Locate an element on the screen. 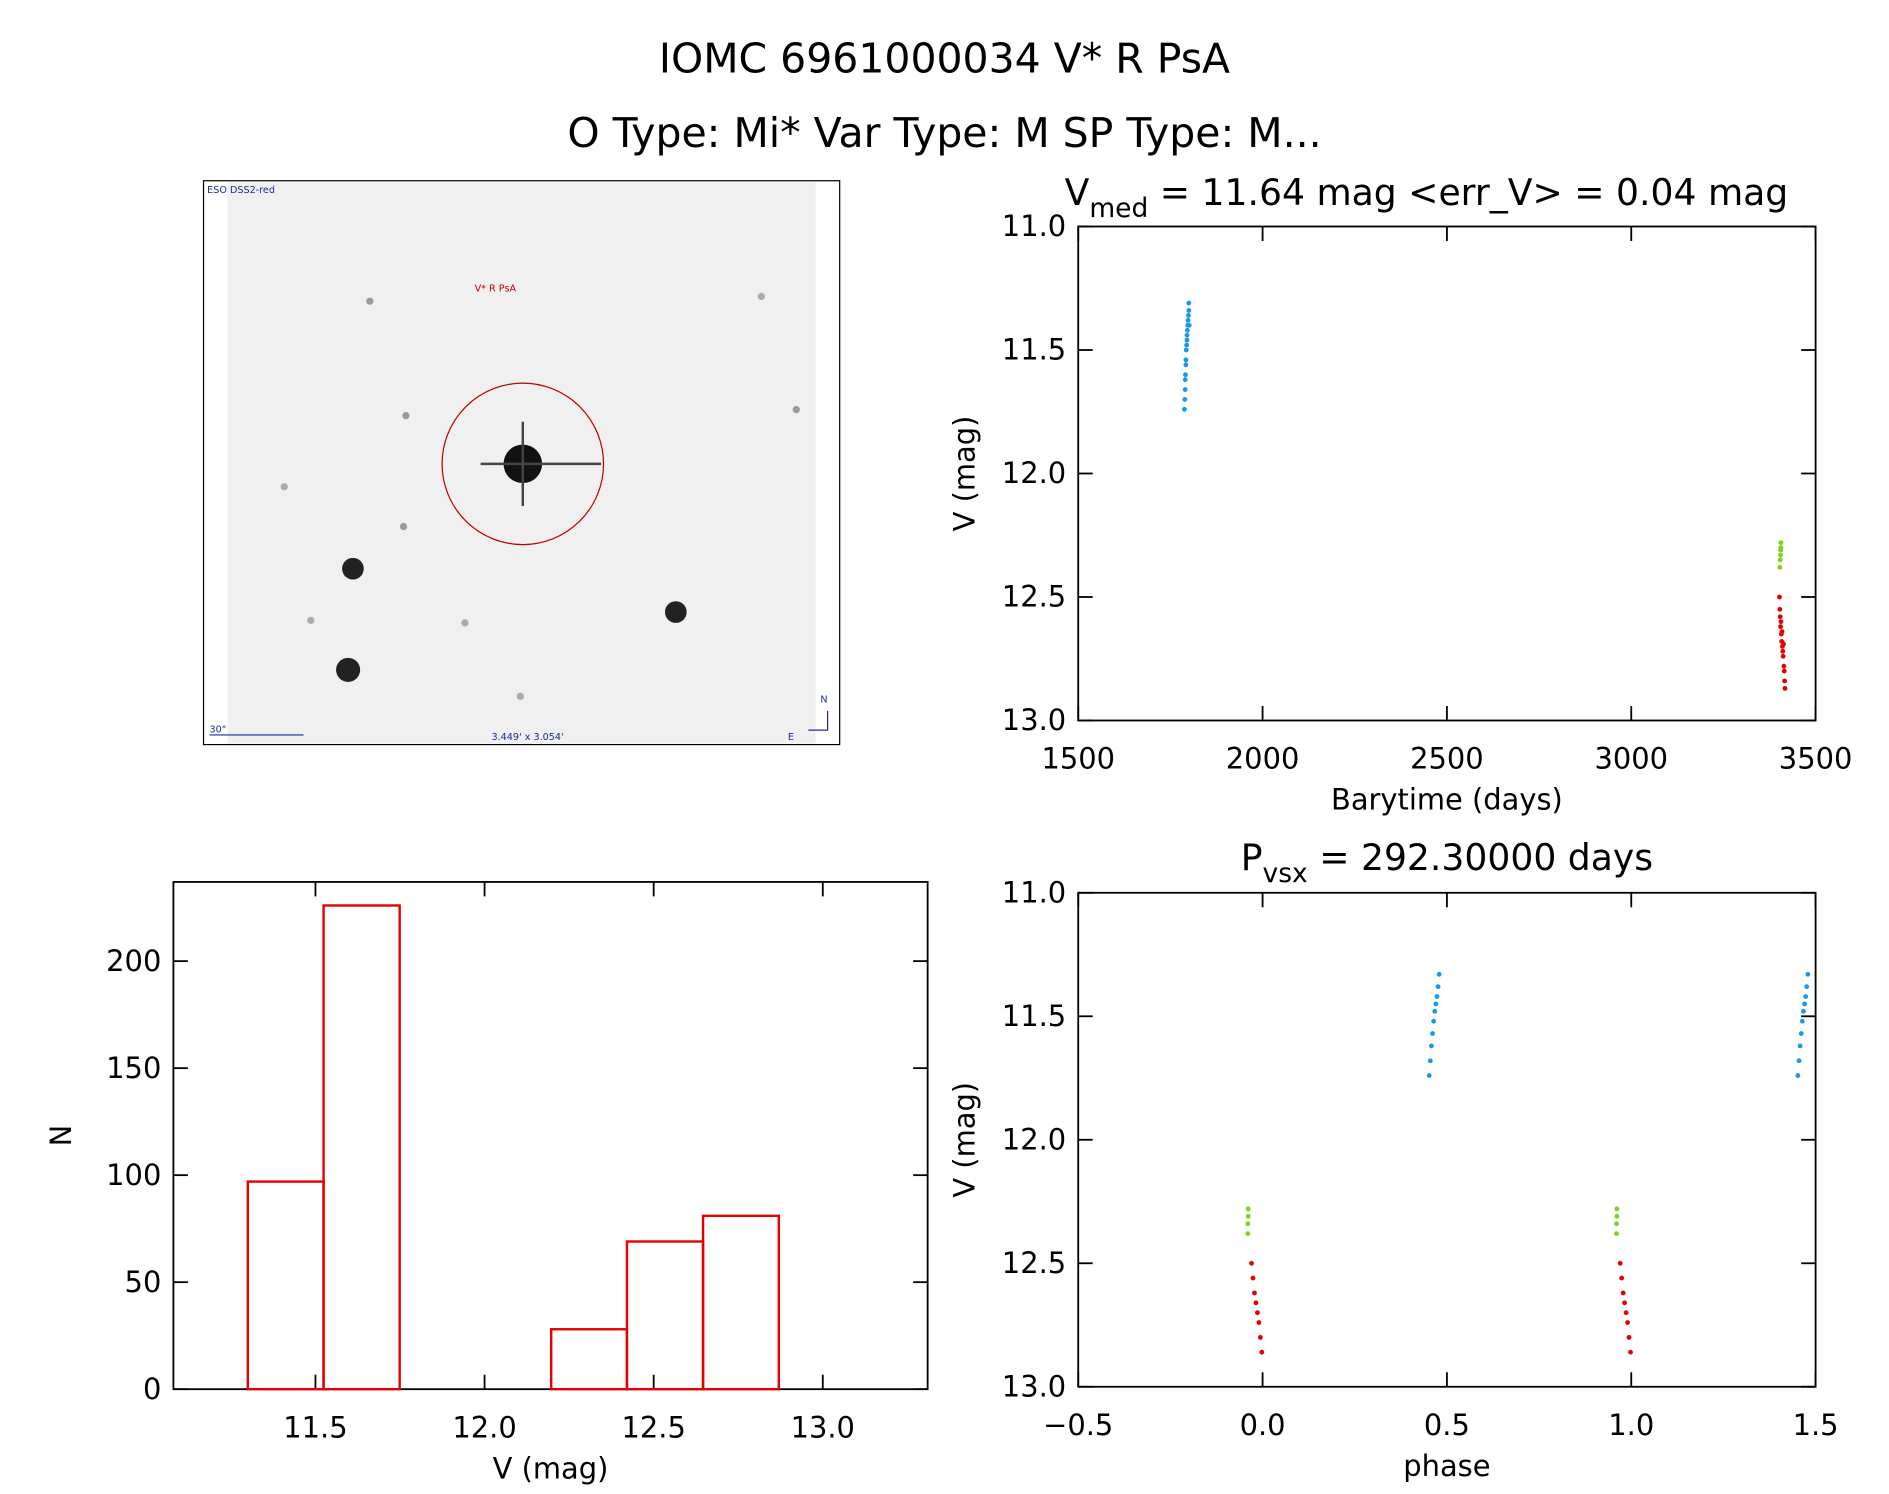 Image resolution: width=1889 pixels, height=1494 pixels. size-label: 3.449' x 3.054' is located at coordinates (527, 737).